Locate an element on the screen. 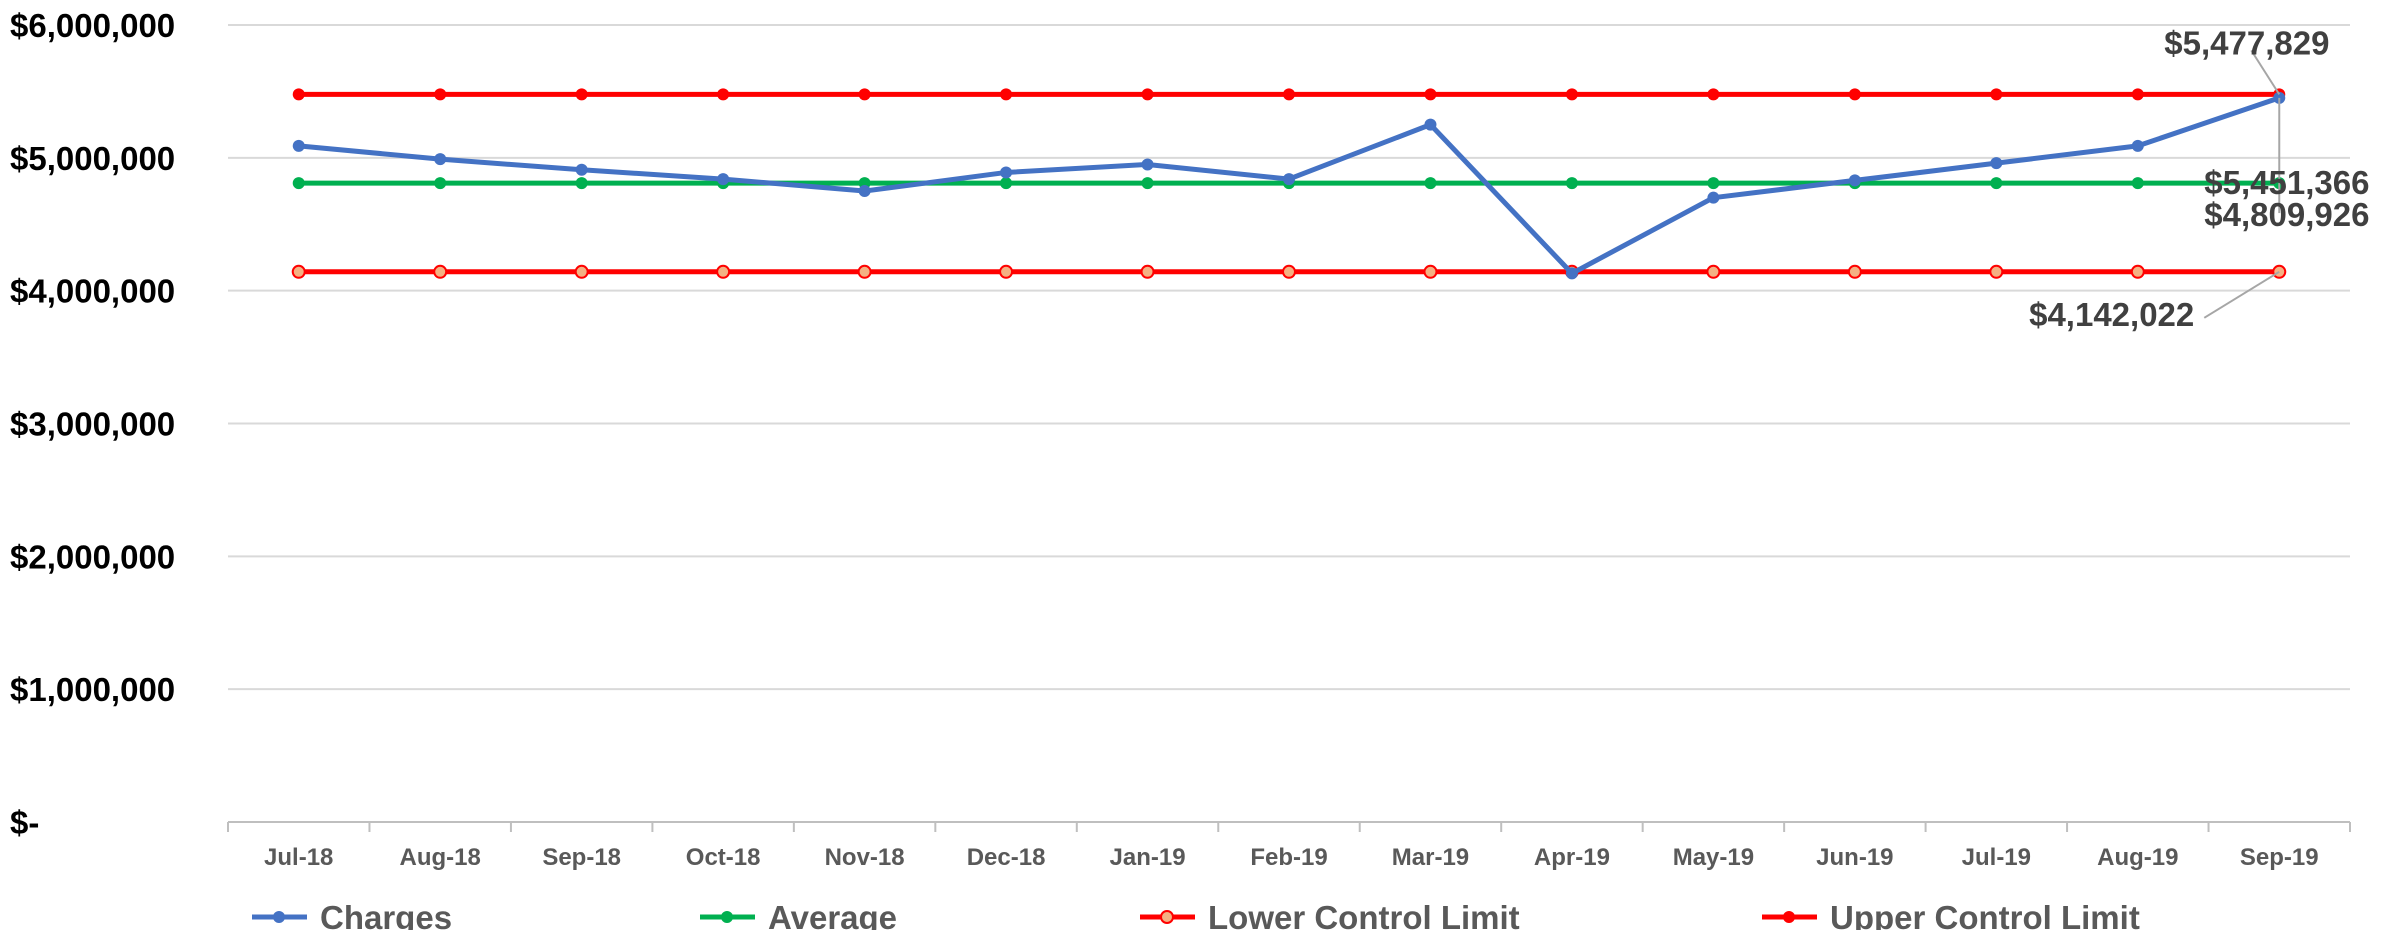 Image resolution: width=2389 pixels, height=935 pixels. x-tick-label: Jun-19 is located at coordinates (1854, 857).